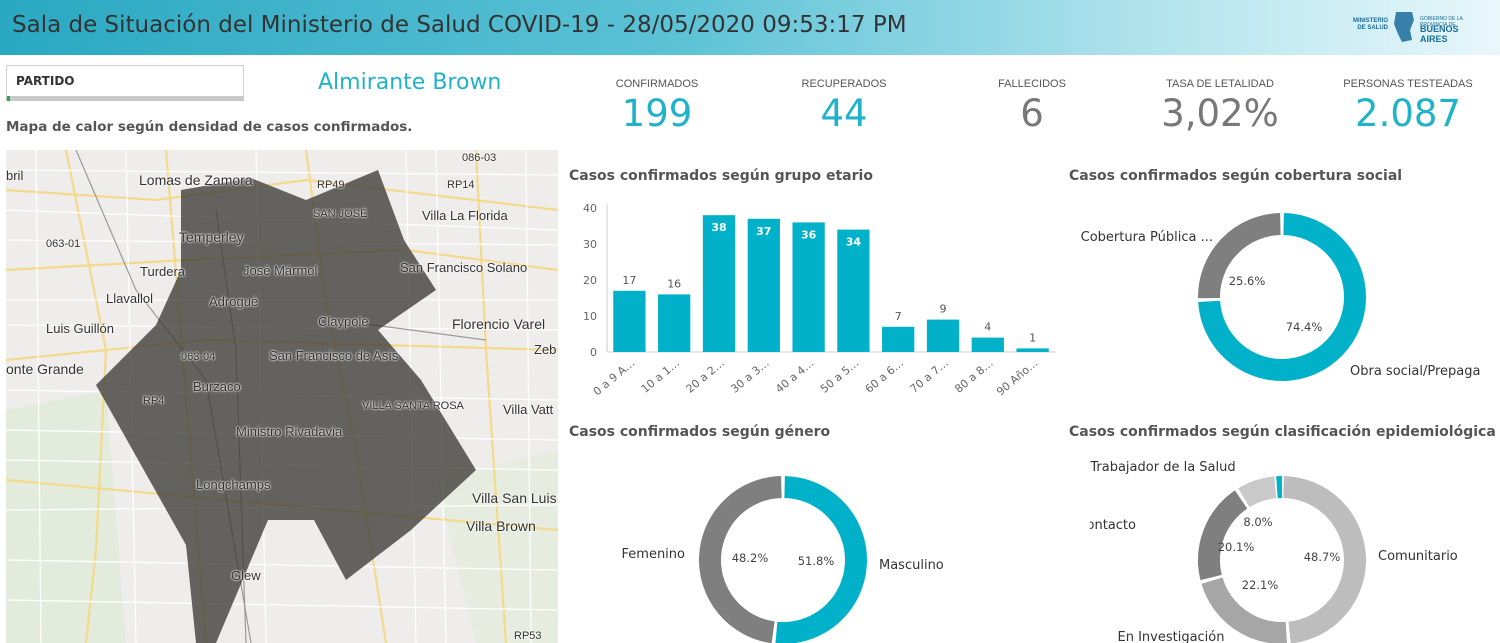 Image resolution: width=1500 pixels, height=643 pixels. Describe the element at coordinates (1032, 113) in the screenshot. I see `kpi-value: 6` at that location.